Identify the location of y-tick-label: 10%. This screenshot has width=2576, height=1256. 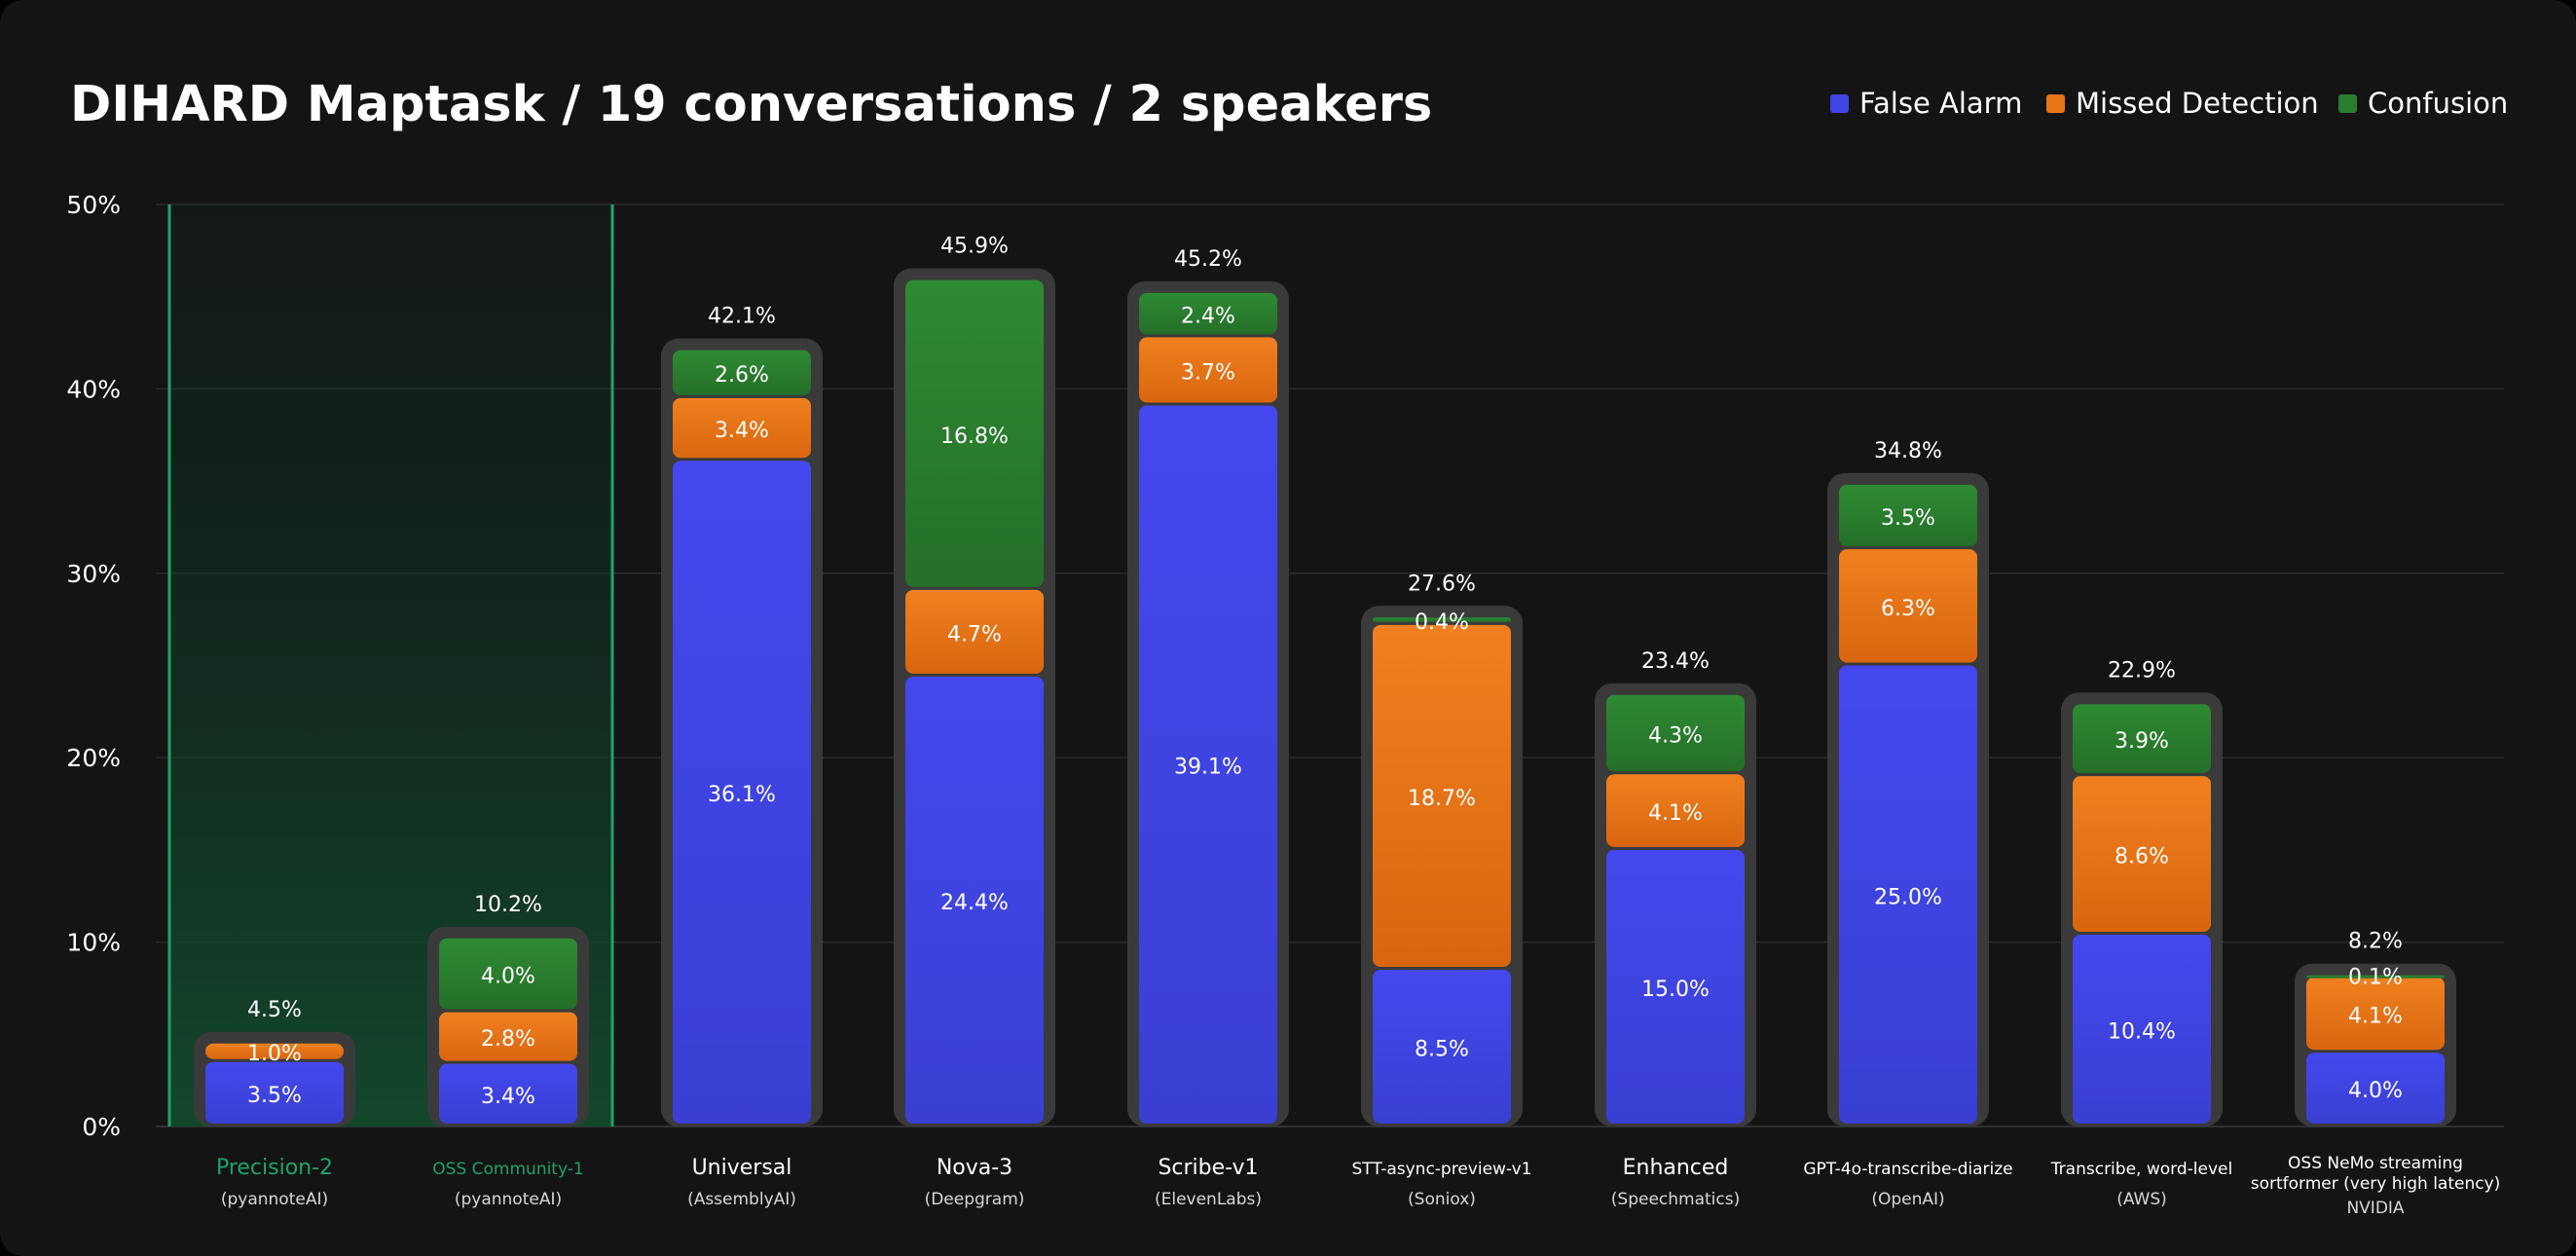
(93, 943).